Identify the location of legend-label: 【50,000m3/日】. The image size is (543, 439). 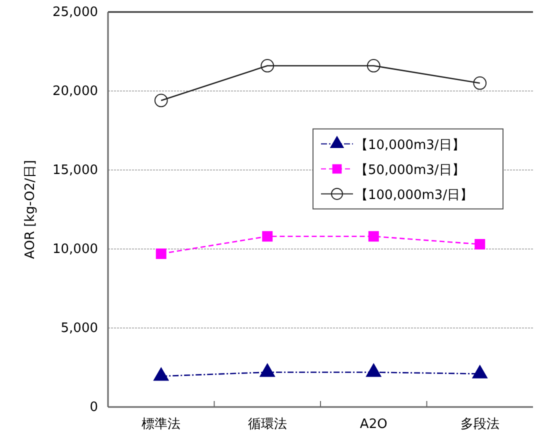
(410, 170).